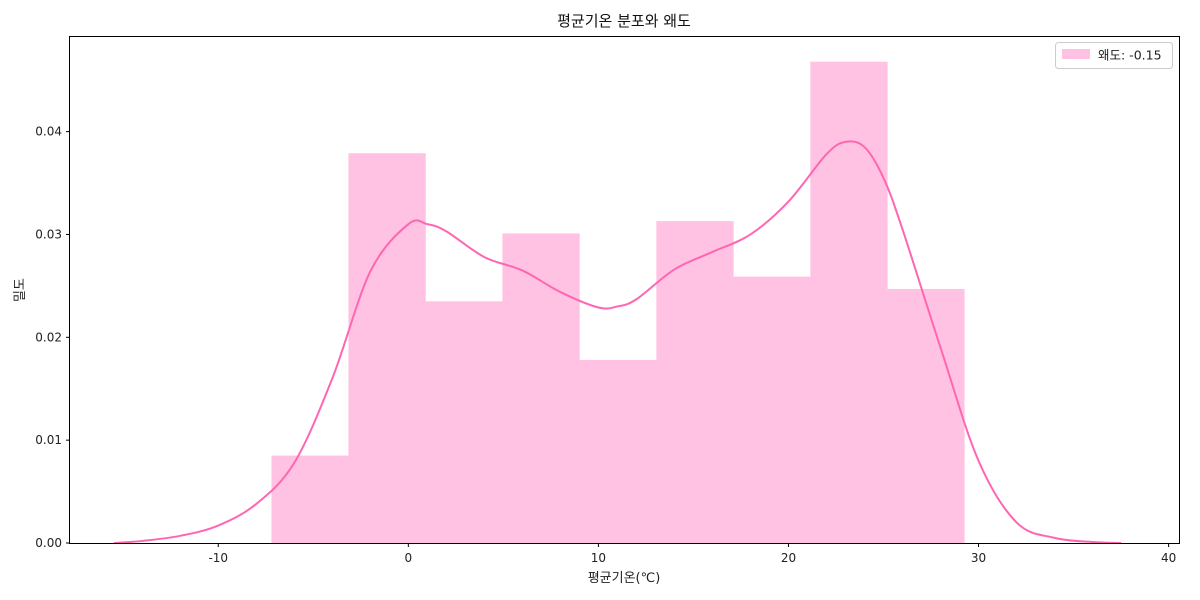 The height and width of the screenshot is (600, 1200). I want to click on y-axis-ticks: 0.00 0.01 0.02 0.03 0.04, so click(52, 337).